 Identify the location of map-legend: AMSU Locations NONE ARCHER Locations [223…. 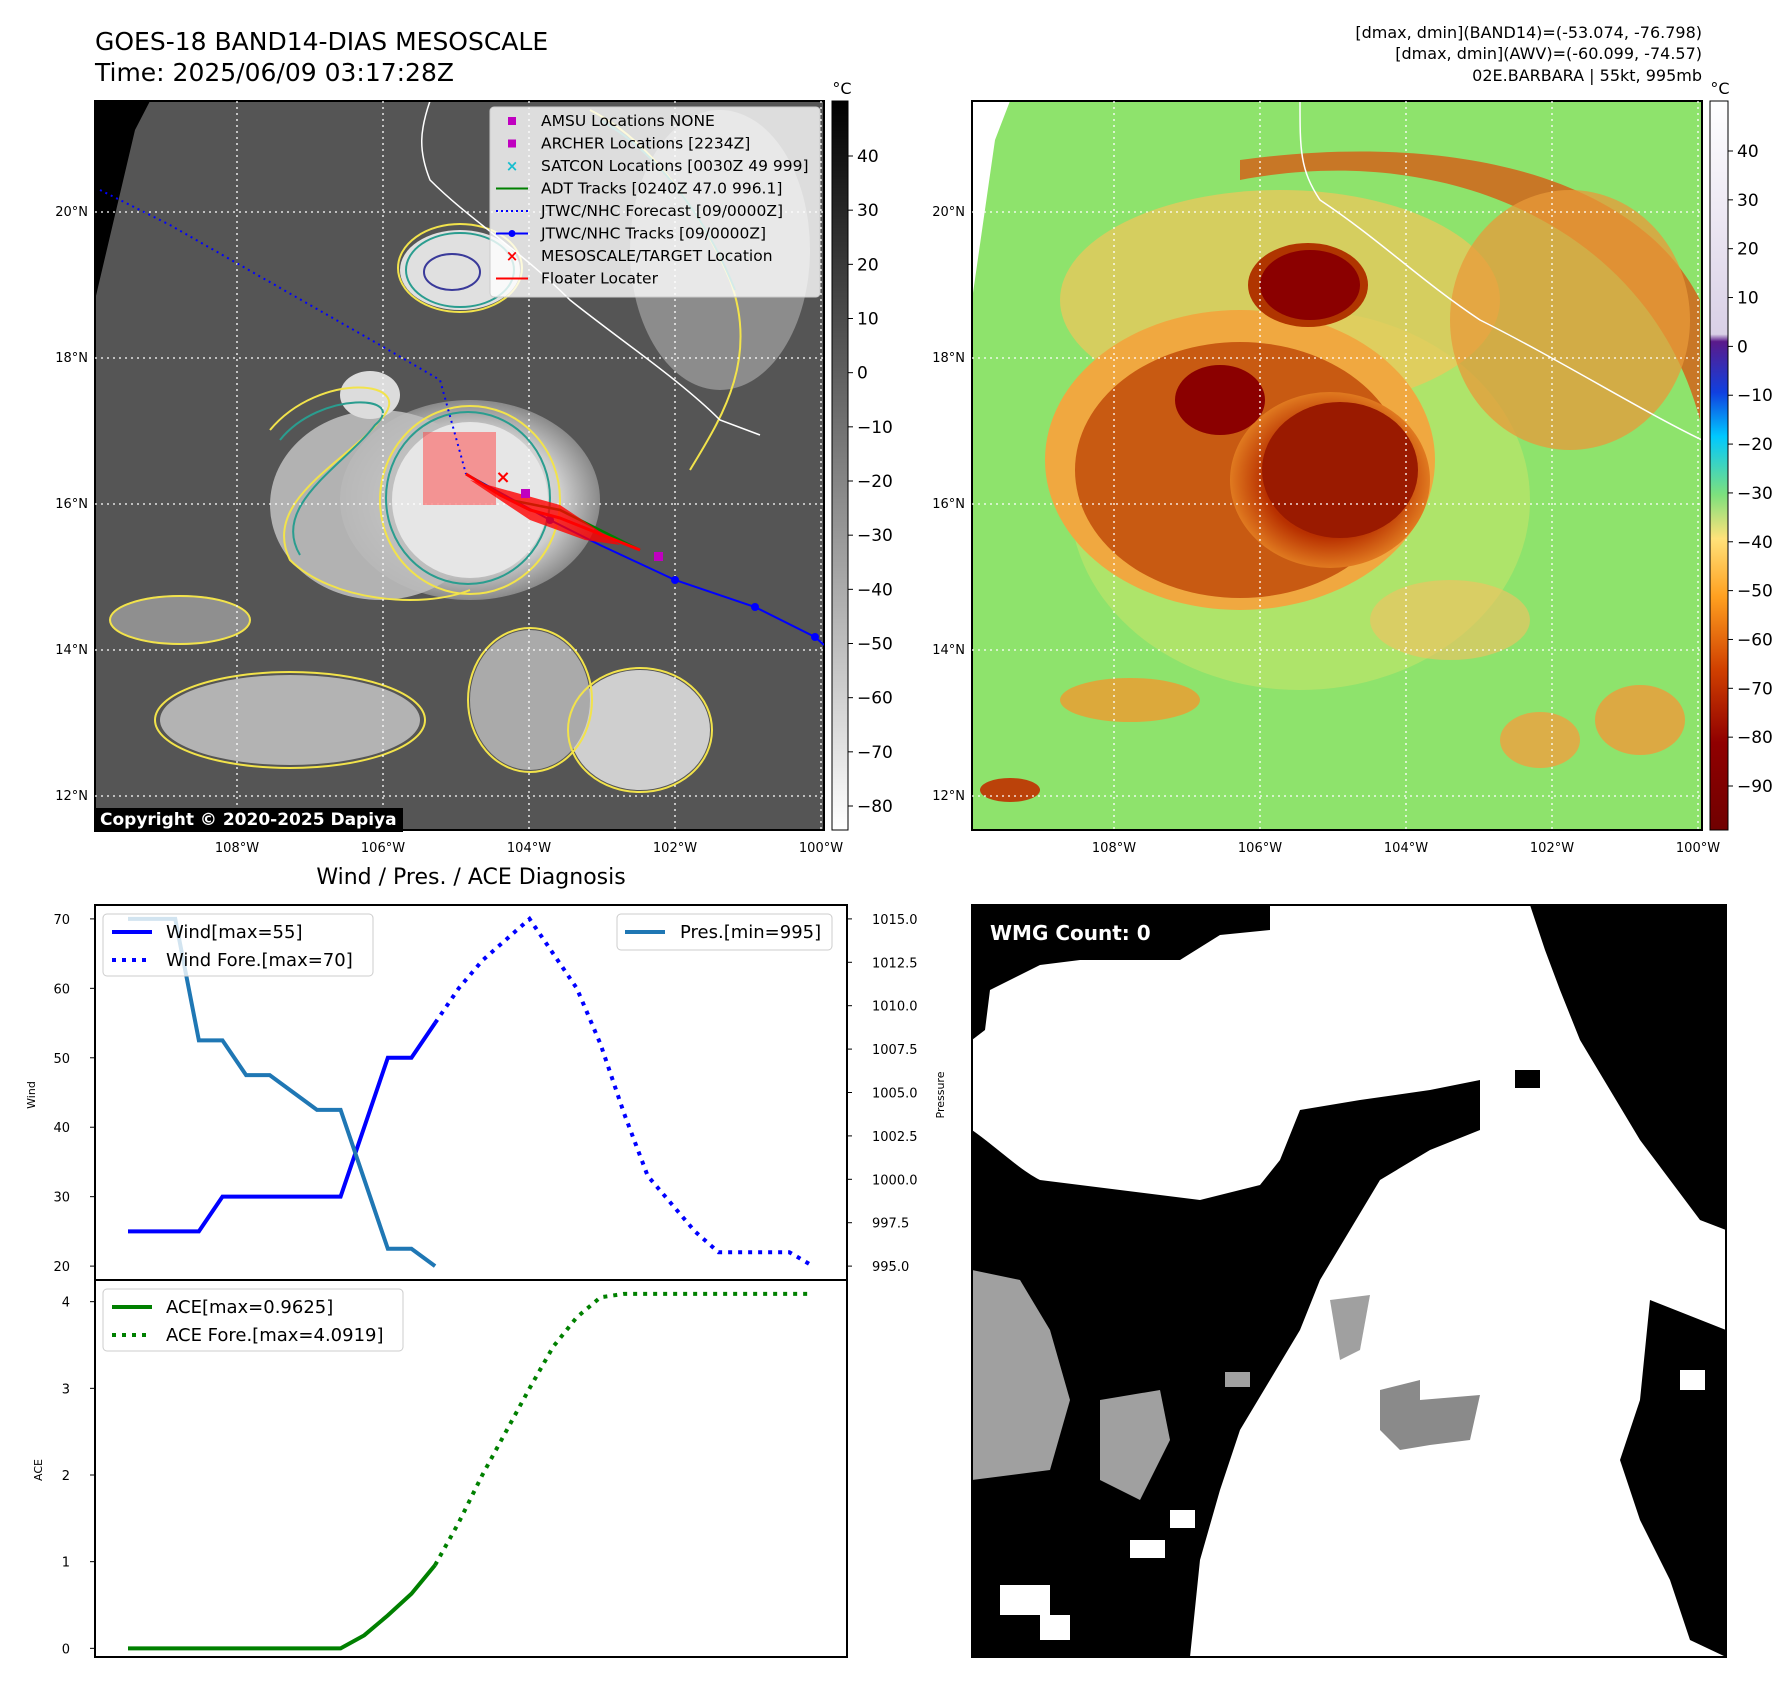
(655, 202).